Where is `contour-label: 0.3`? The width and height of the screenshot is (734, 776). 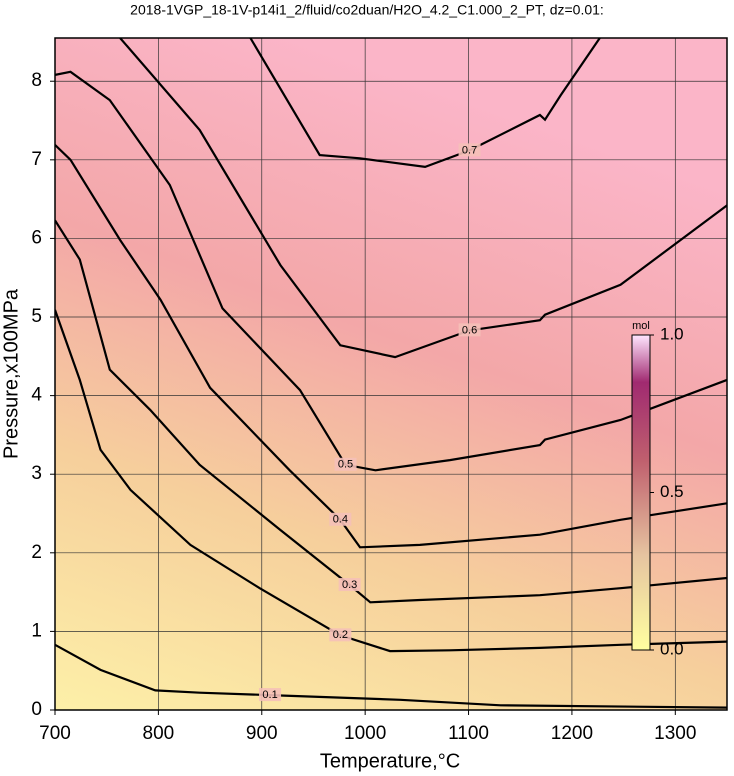
contour-label: 0.3 is located at coordinates (349, 585).